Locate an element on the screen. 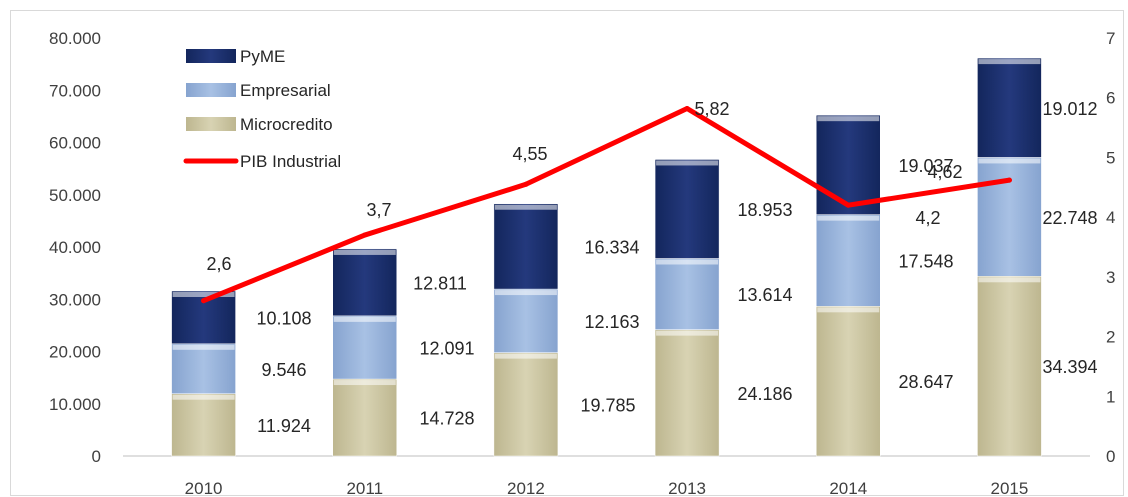 The width and height of the screenshot is (1128, 497). data-label-microcredito: 11.924 is located at coordinates (284, 426).